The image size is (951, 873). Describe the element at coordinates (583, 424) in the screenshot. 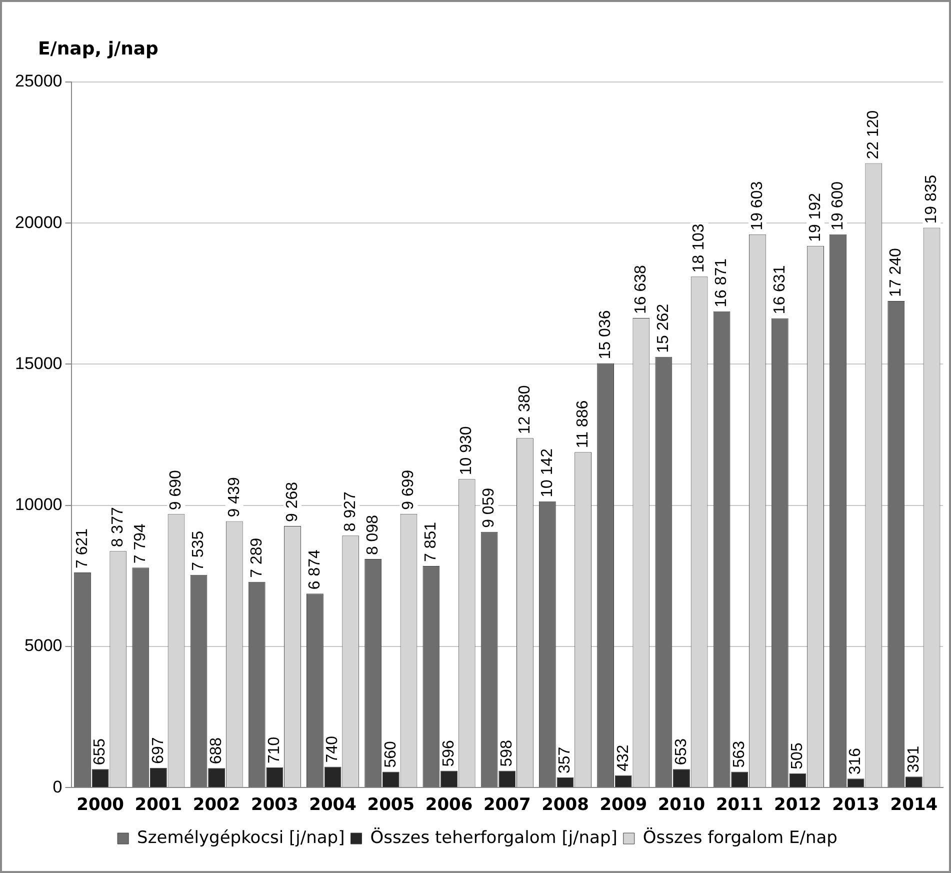

I see `data-label: 11 886` at that location.